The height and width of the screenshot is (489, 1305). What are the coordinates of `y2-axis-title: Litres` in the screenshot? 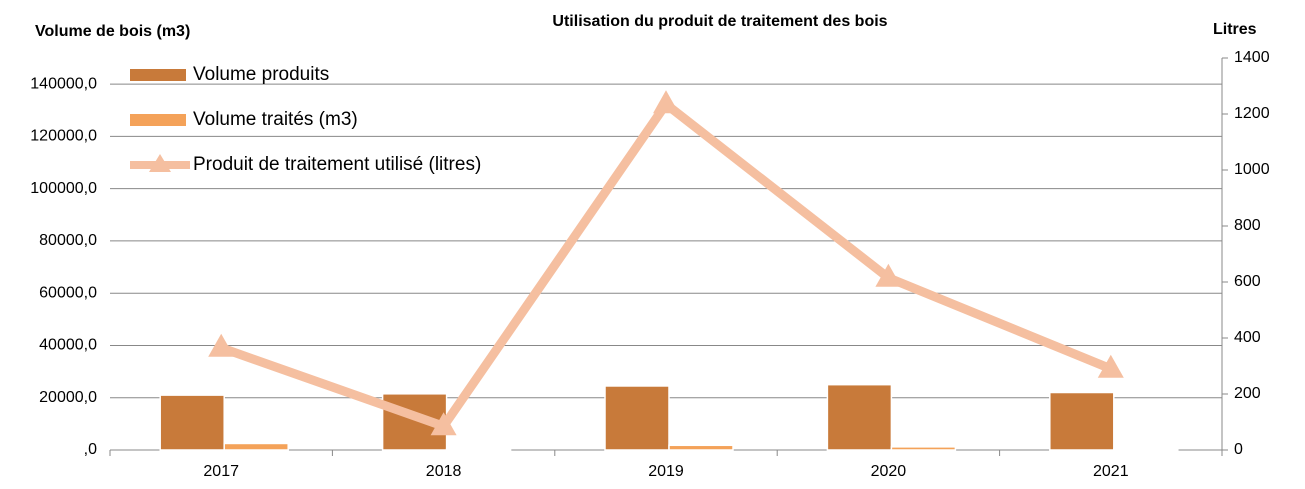 It's located at (1235, 29).